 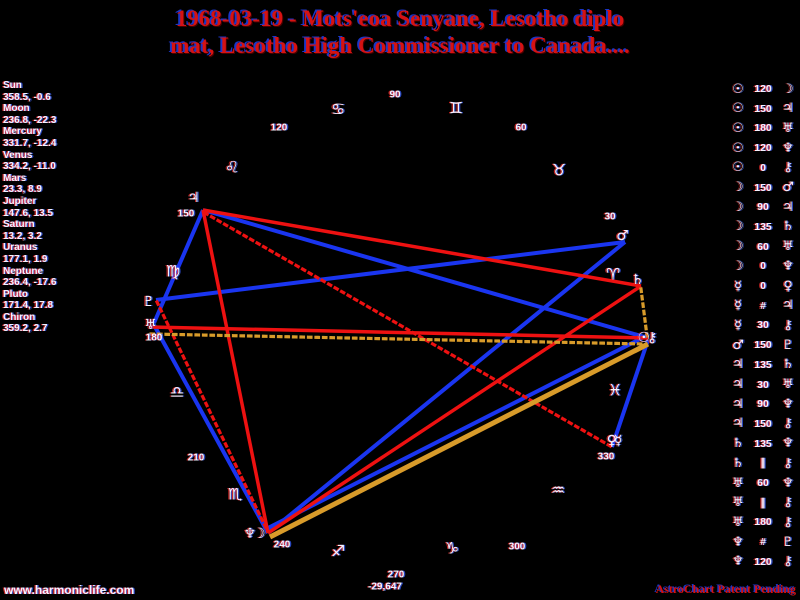 What do you see at coordinates (763, 207) in the screenshot?
I see `aspect-row: ☽ 90 ♃` at bounding box center [763, 207].